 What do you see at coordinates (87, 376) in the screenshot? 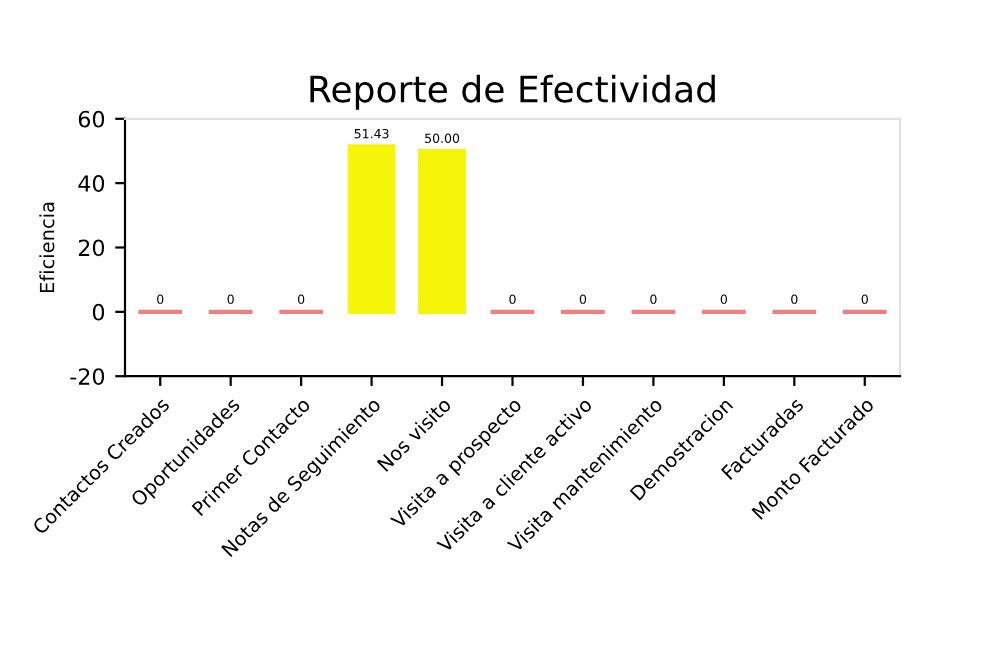
I see `y-tick-label: -20` at bounding box center [87, 376].